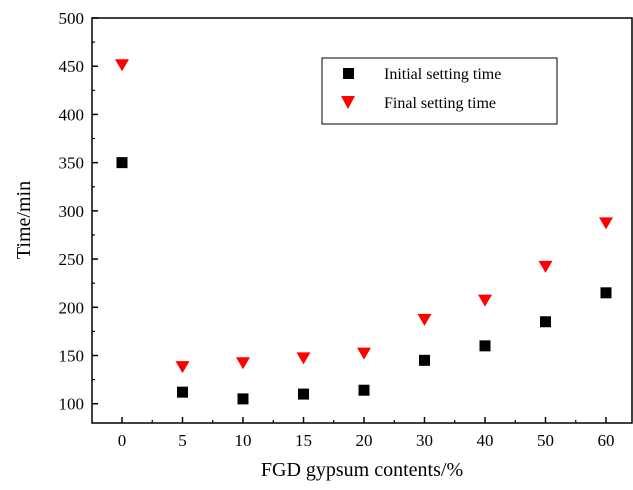 Image resolution: width=633 pixels, height=490 pixels. Describe the element at coordinates (303, 440) in the screenshot. I see `x-tick-label: 15` at that location.